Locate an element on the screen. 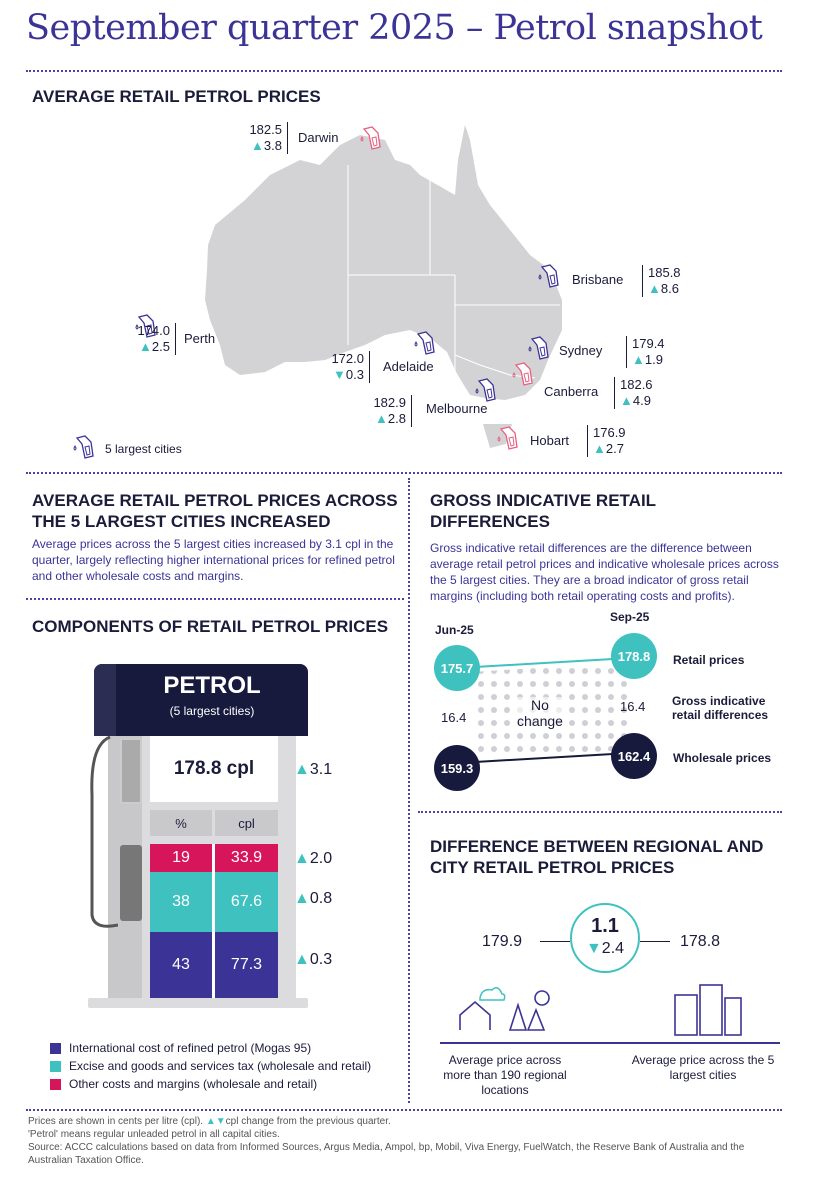 The width and height of the screenshot is (814, 1200). difference-circle is located at coordinates (605, 938).